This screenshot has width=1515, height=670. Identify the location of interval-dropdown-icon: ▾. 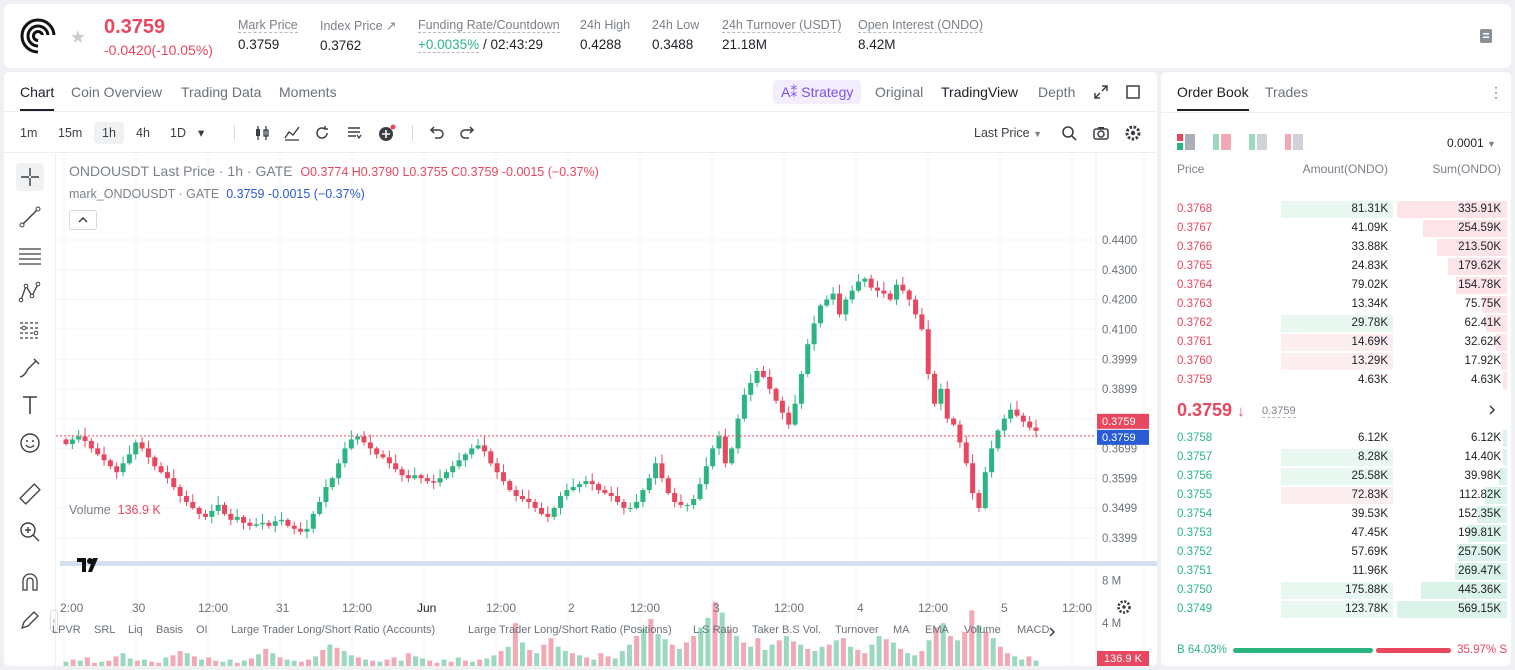
(201, 133).